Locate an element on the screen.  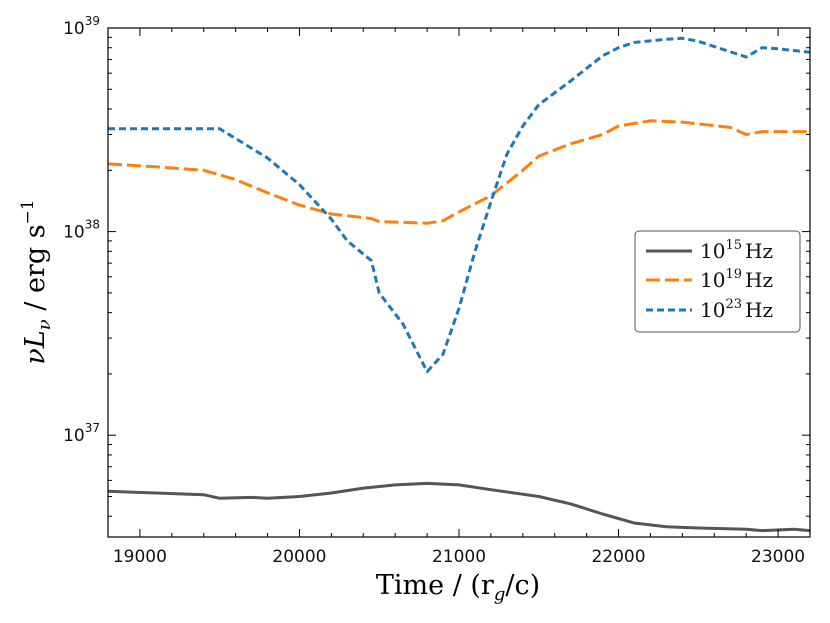
y-tick-label: 1039 is located at coordinates (81, 26).